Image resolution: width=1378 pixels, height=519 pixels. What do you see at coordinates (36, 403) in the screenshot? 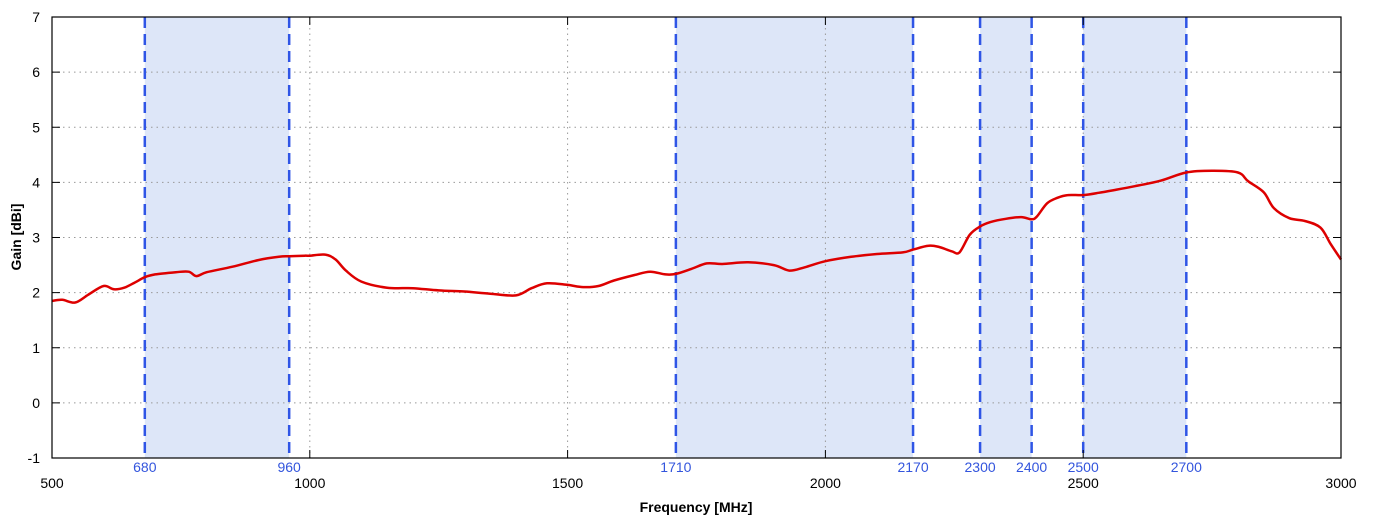
I see `y-tick-label: 0` at bounding box center [36, 403].